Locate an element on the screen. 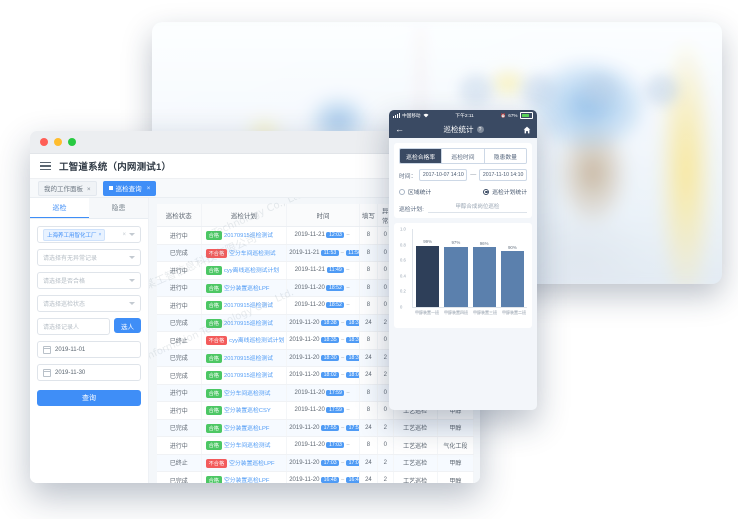 The width and height of the screenshot is (738, 519). segmented-control: 巡检合格率 巡检时间 隐患数量 is located at coordinates (463, 156).